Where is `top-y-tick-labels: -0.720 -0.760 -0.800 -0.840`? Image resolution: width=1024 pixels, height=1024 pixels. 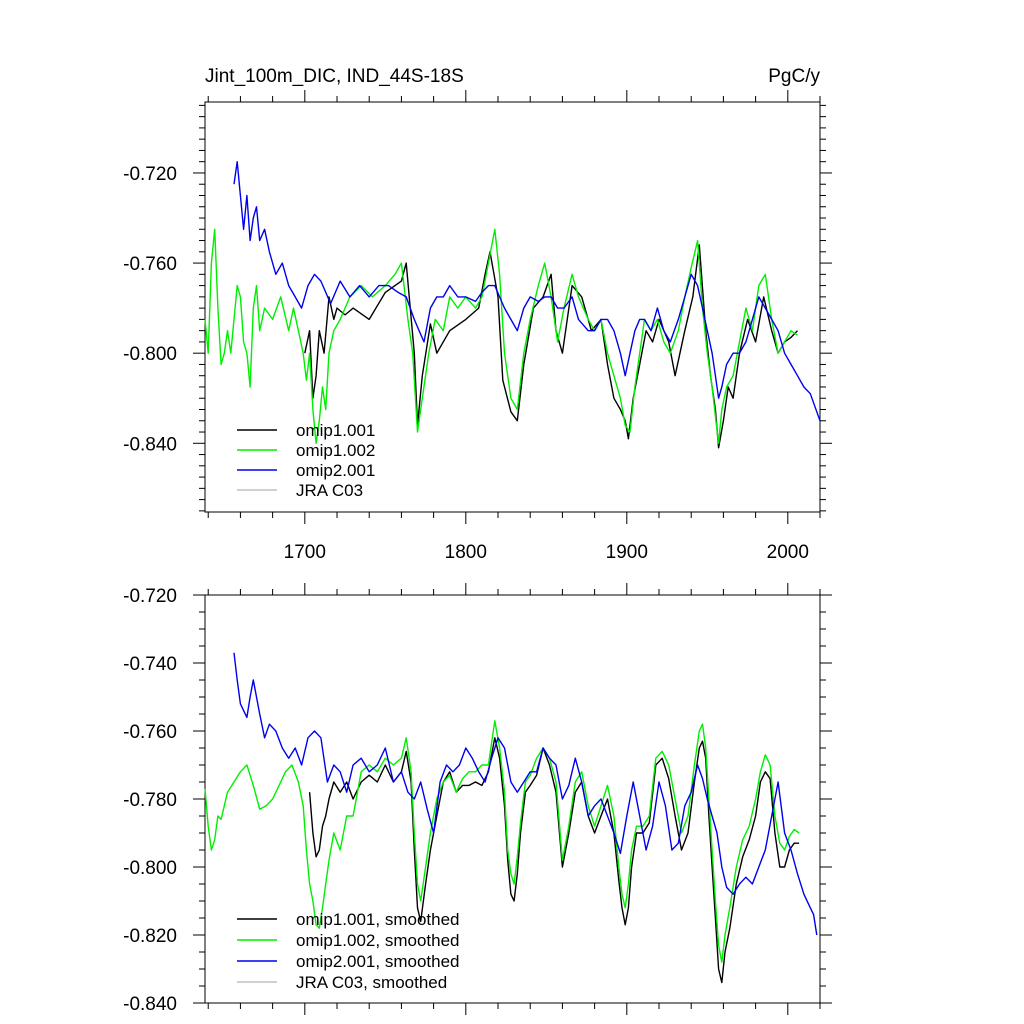
top-y-tick-labels: -0.720 -0.760 -0.800 -0.840 is located at coordinates (150, 309).